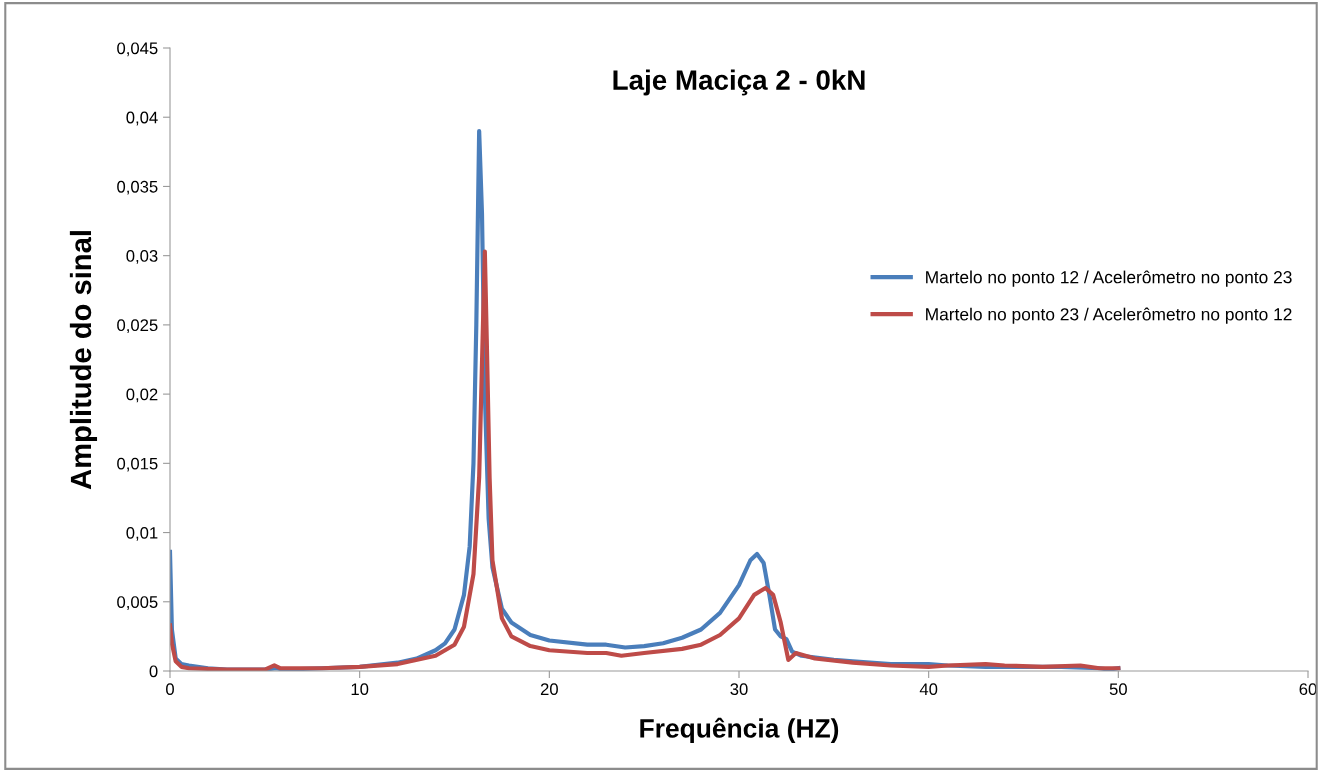 This screenshot has width=1322, height=772. What do you see at coordinates (83, 360) in the screenshot?
I see `y-axis-title: Amplitude do sinal` at bounding box center [83, 360].